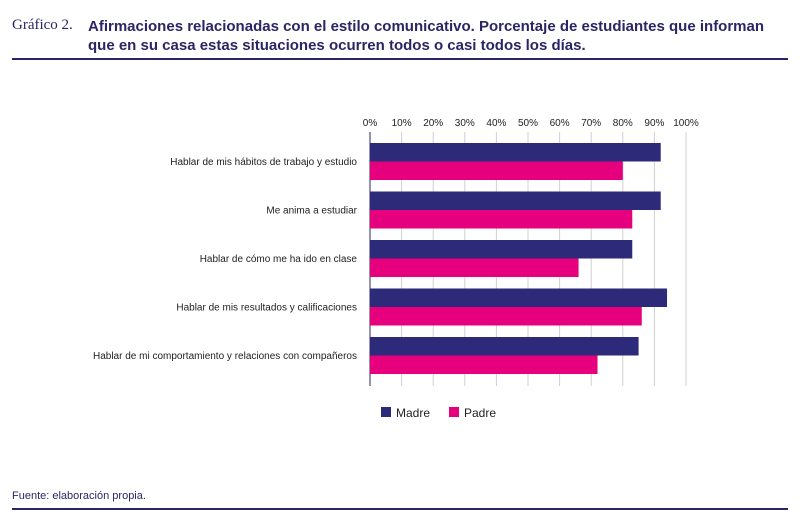  What do you see at coordinates (654, 123) in the screenshot?
I see `x-tick-label: 90%` at bounding box center [654, 123].